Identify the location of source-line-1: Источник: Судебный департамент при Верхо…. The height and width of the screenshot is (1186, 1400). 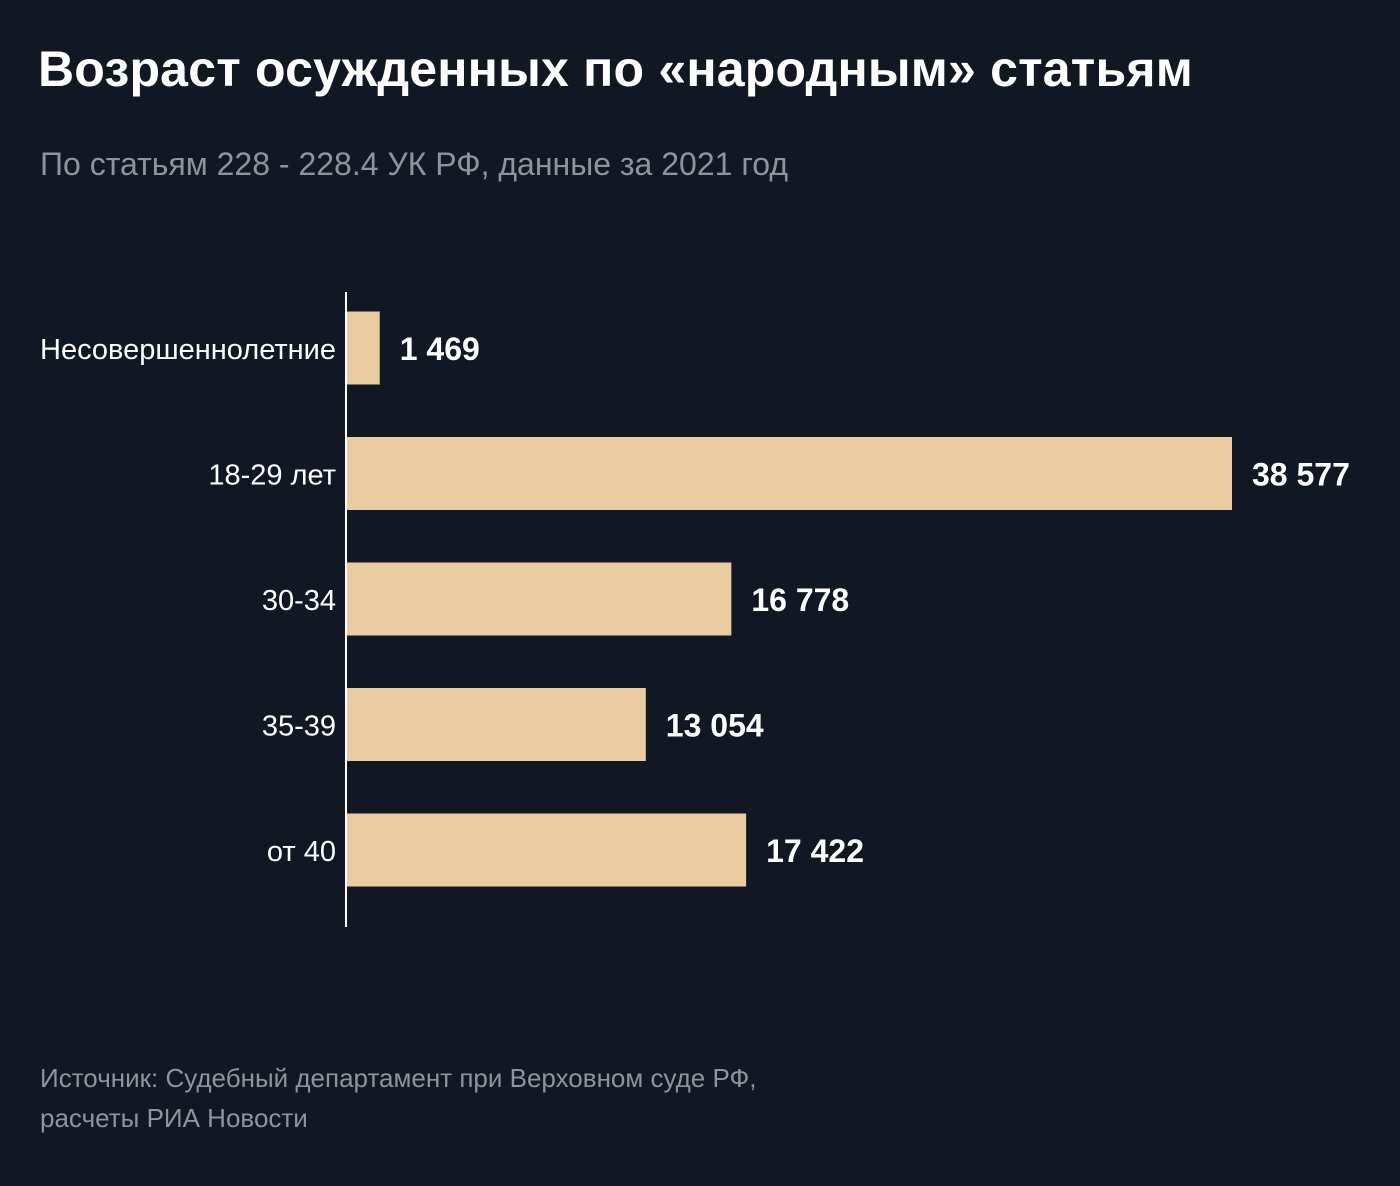
(398, 1078).